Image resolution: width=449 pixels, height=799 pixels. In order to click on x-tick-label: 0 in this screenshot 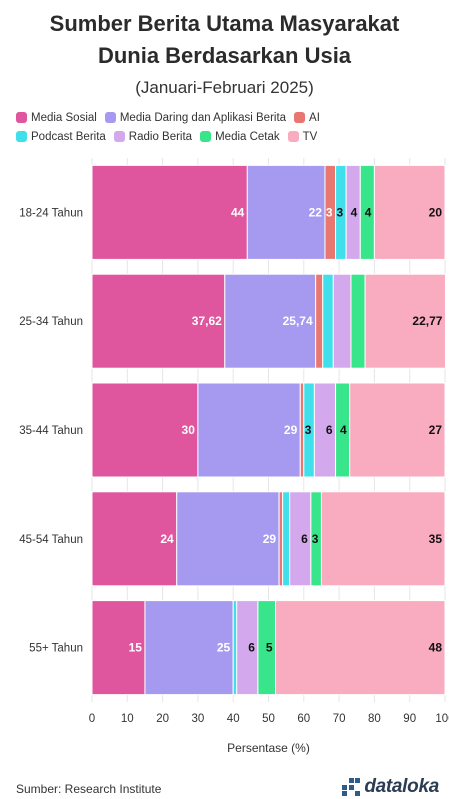, I will do `click(92, 719)`.